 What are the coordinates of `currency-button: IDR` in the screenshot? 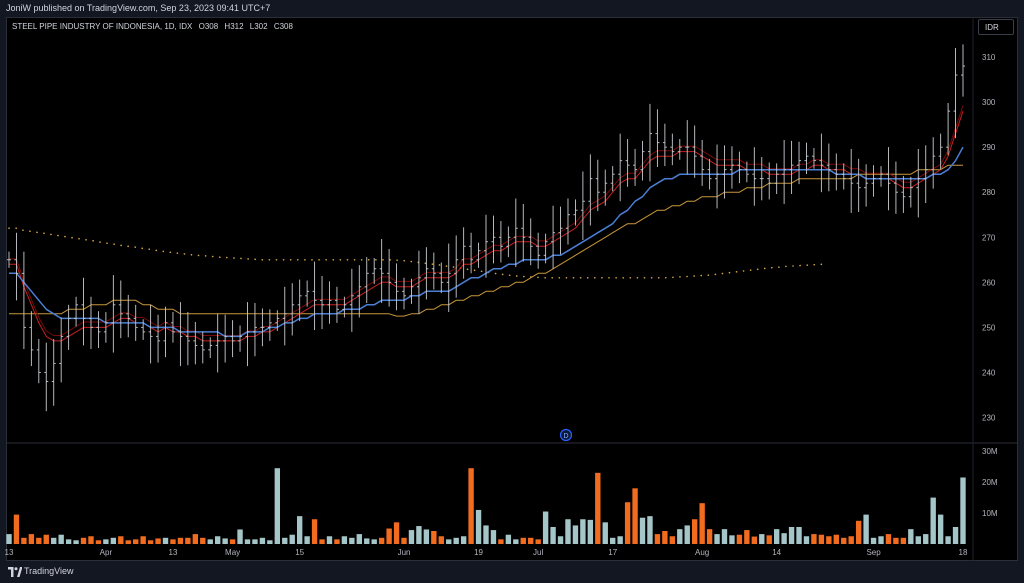 It's located at (996, 27).